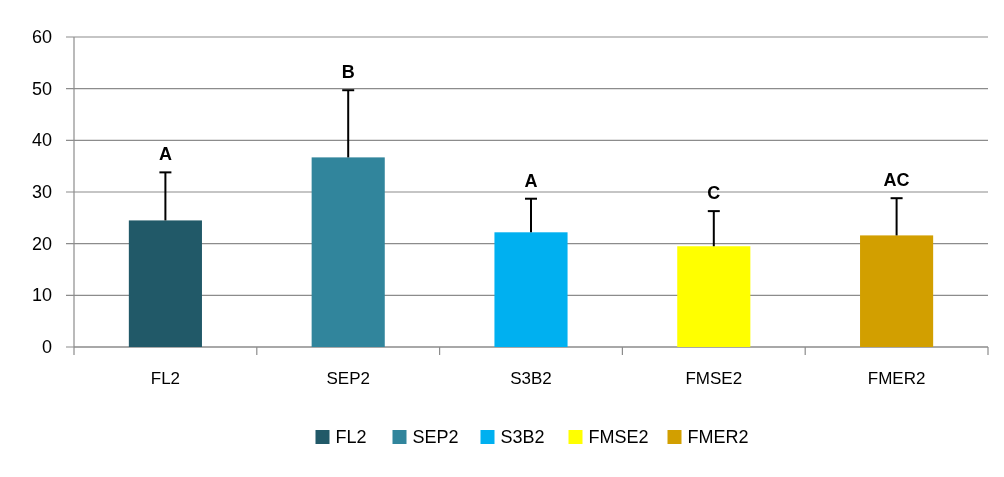 Image resolution: width=1004 pixels, height=477 pixels. What do you see at coordinates (435, 437) in the screenshot?
I see `legend-label: SEP2` at bounding box center [435, 437].